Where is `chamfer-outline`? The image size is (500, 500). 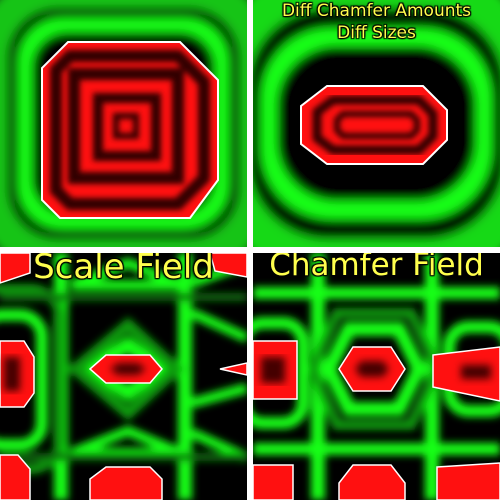
chamfer-outline is located at coordinates (374, 125).